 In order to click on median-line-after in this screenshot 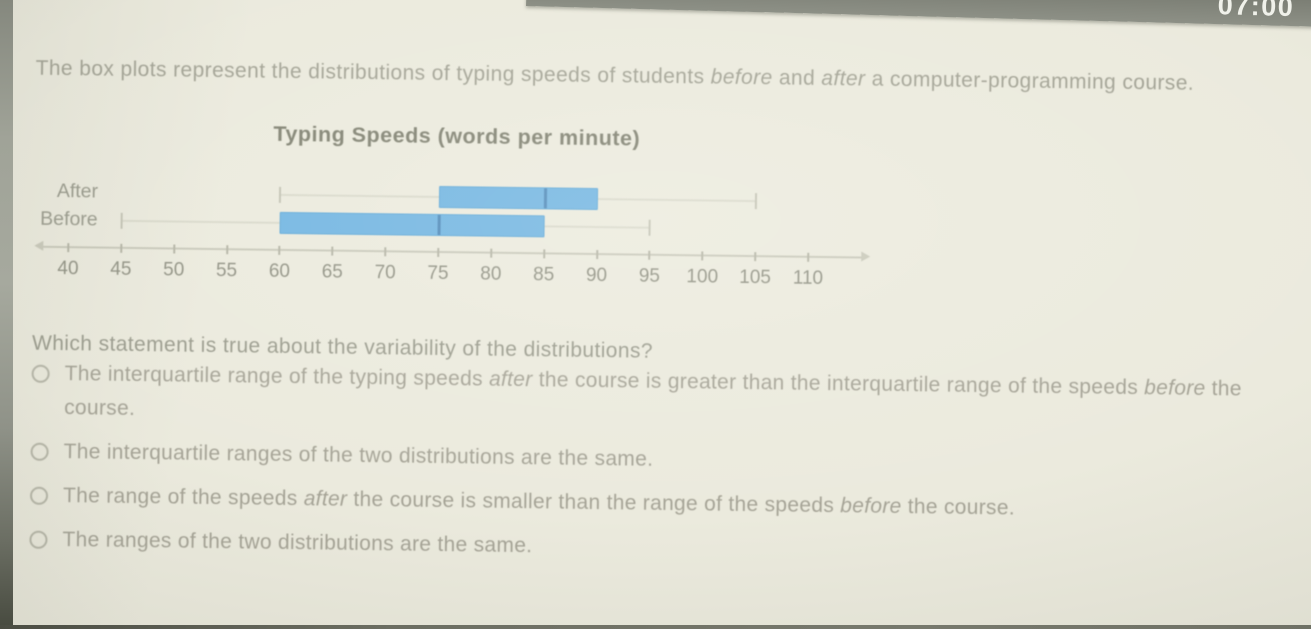, I will do `click(545, 198)`.